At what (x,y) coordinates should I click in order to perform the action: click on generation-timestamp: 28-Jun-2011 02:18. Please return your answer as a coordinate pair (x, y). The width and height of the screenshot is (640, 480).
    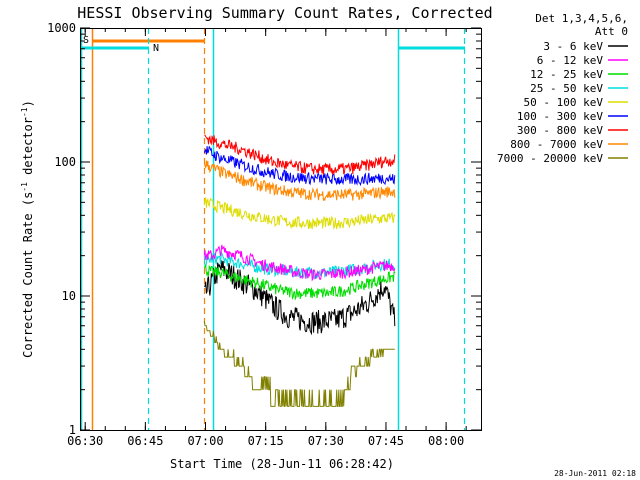
    Looking at the image, I should click on (595, 473).